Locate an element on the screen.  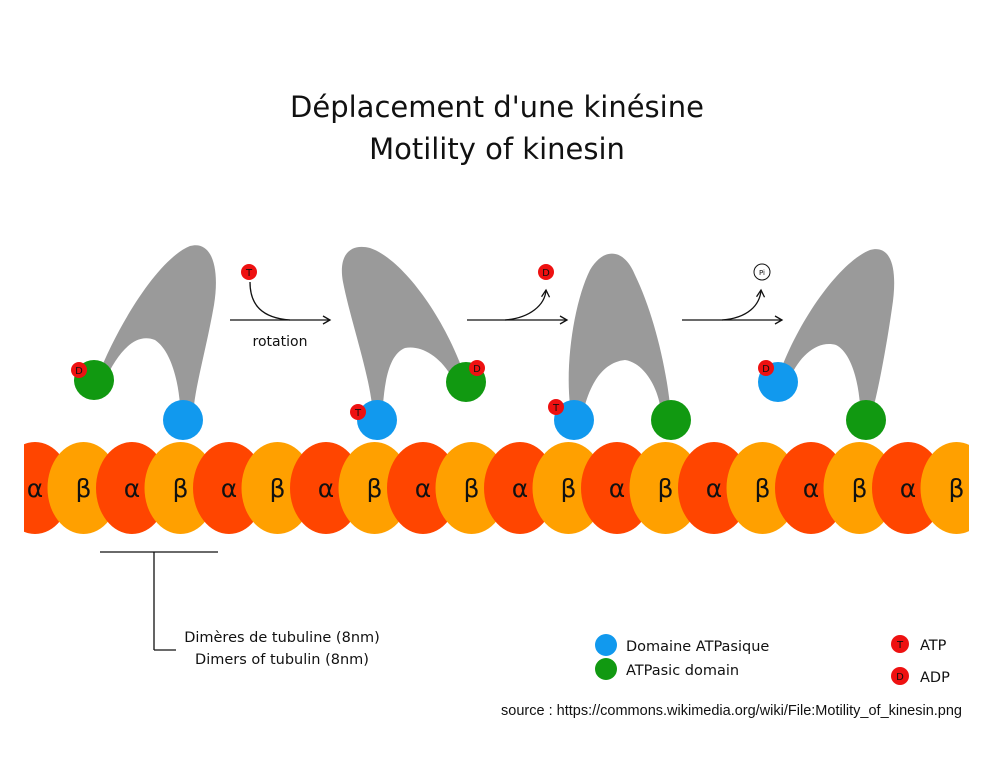
legend-adp-swatch is located at coordinates (900, 676).